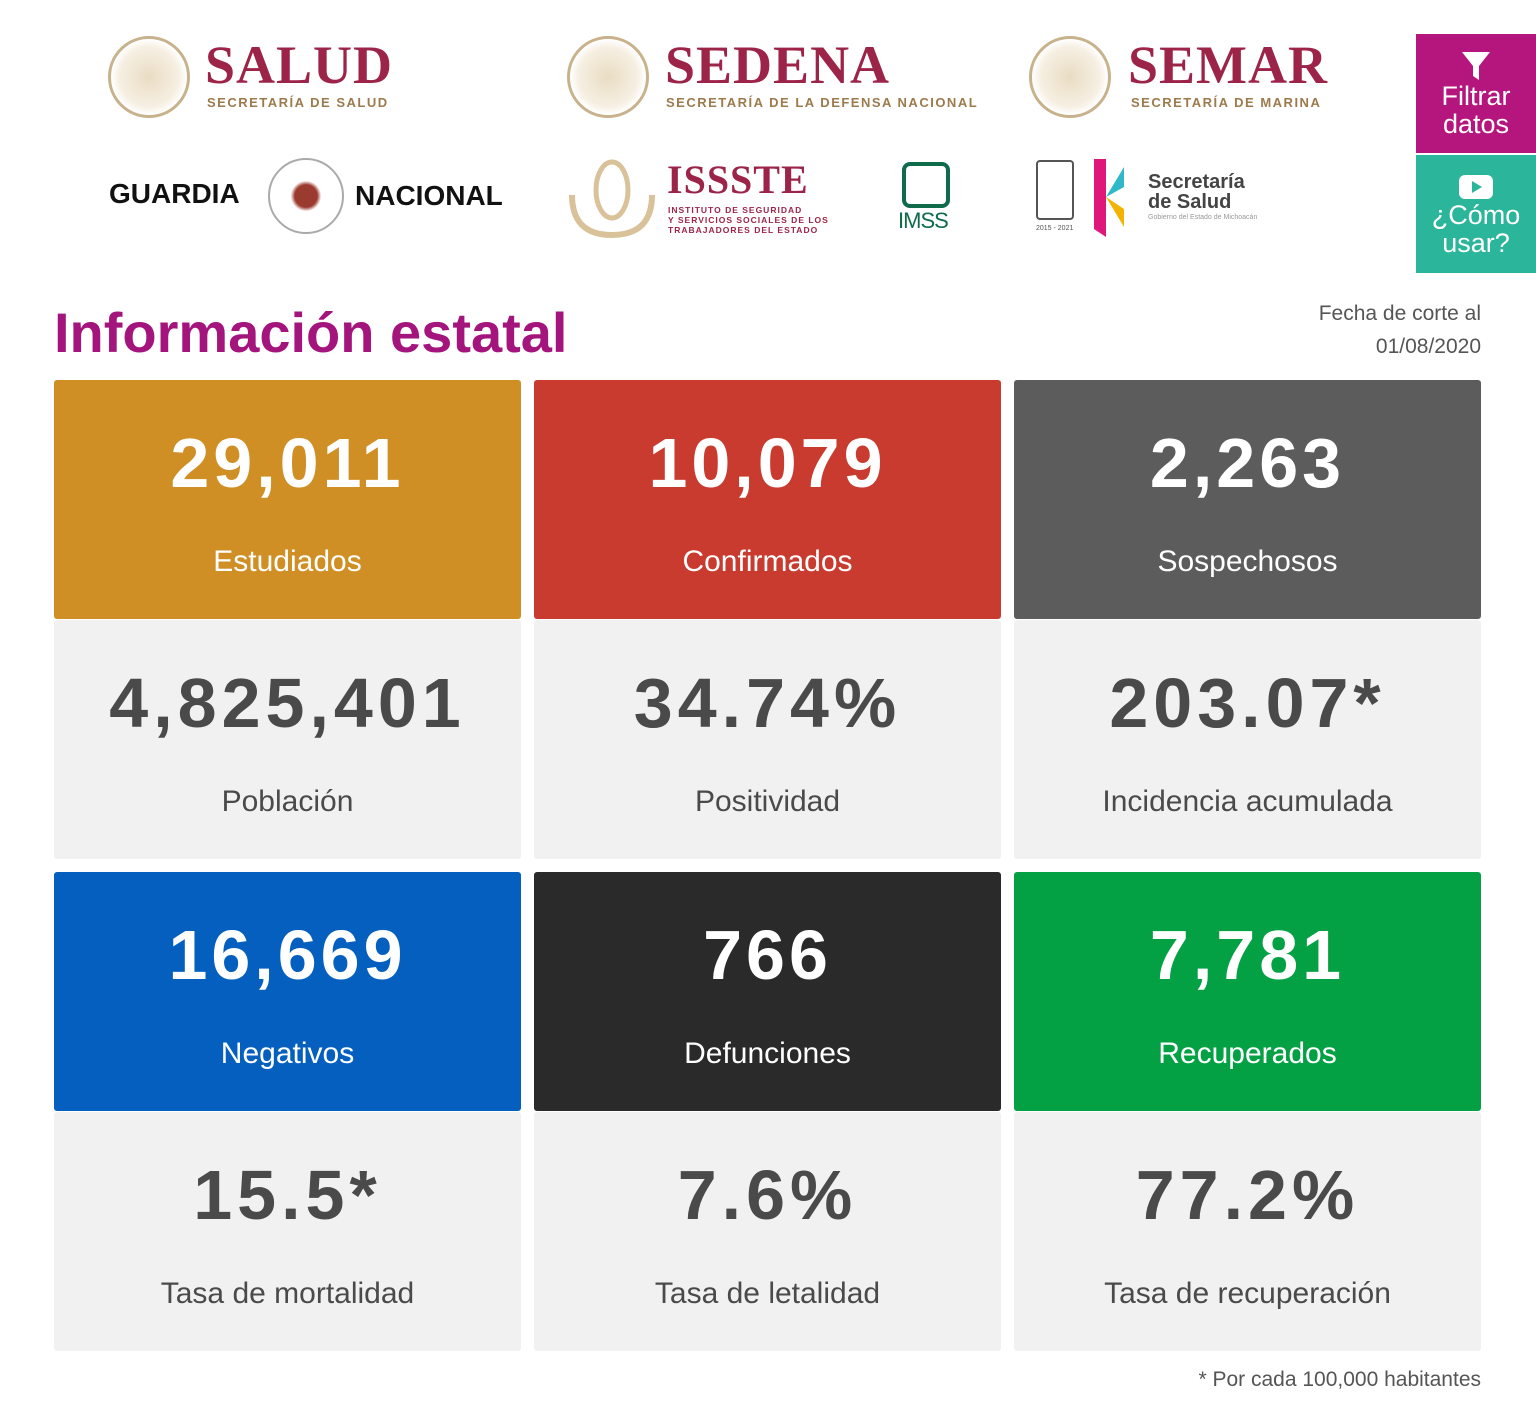 This screenshot has width=1536, height=1406. Describe the element at coordinates (298, 102) in the screenshot. I see `logo-subtitle: SECRETARÍA DE SALUD` at that location.